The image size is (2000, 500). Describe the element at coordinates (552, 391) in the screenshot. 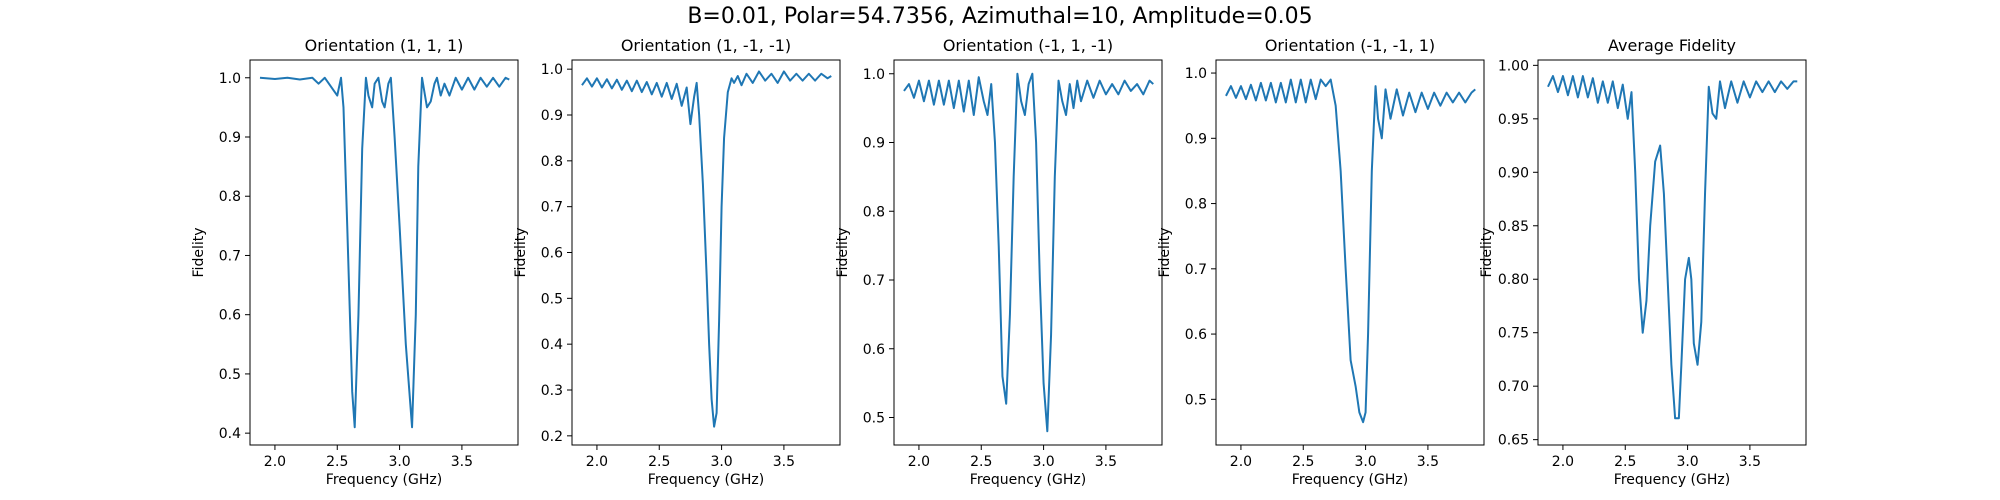

I see `y-tick-label: 0.3` at that location.